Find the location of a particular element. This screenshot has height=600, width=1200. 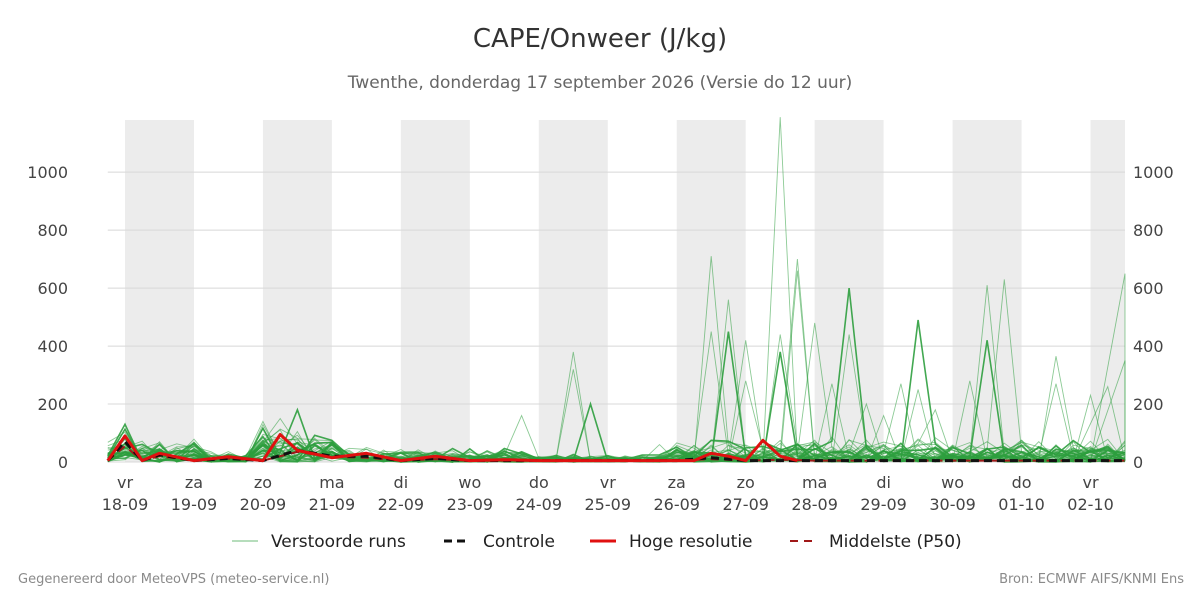

x-tick-date-1: 19-09 is located at coordinates (194, 504).